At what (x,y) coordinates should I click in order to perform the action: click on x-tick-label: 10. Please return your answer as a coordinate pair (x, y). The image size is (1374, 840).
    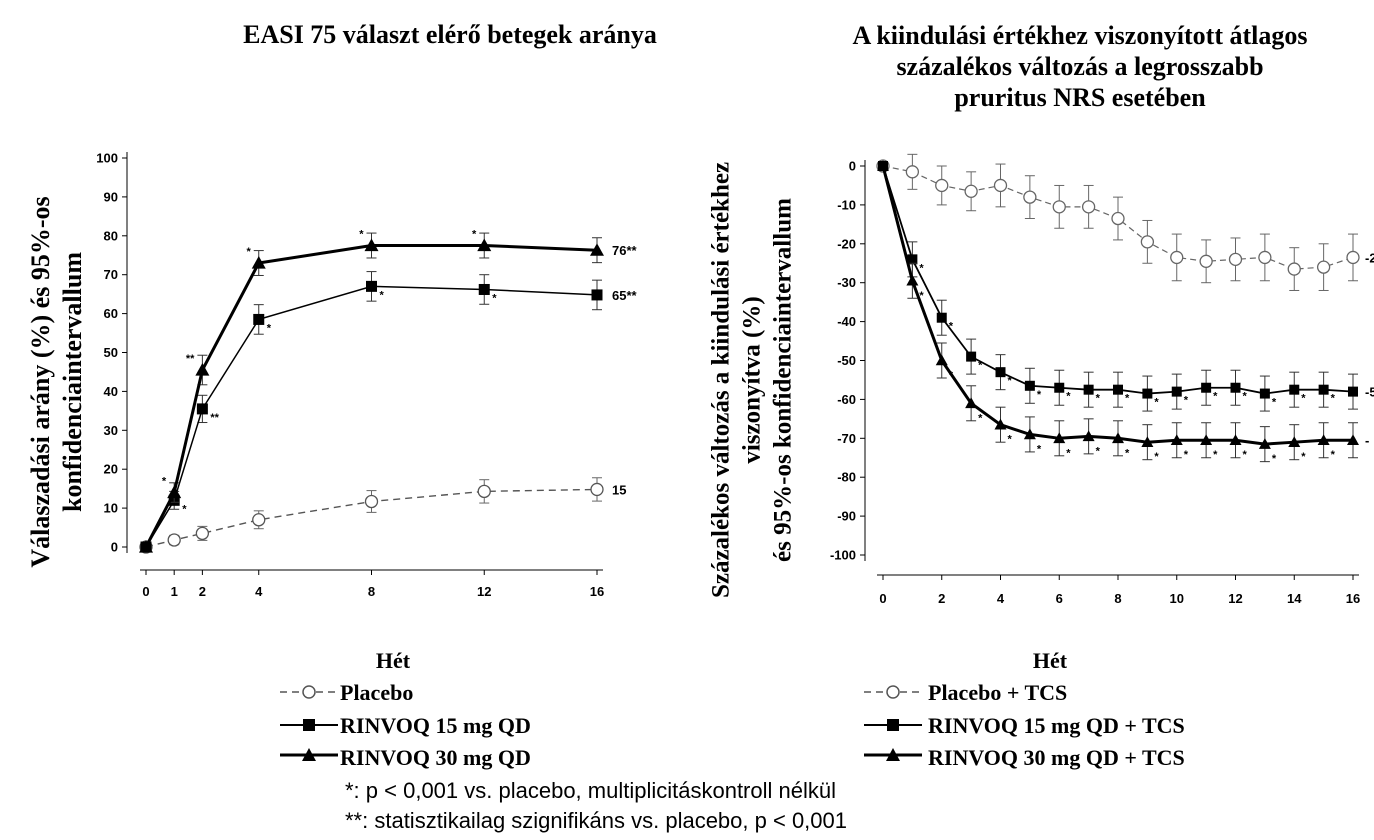
    Looking at the image, I should click on (1177, 598).